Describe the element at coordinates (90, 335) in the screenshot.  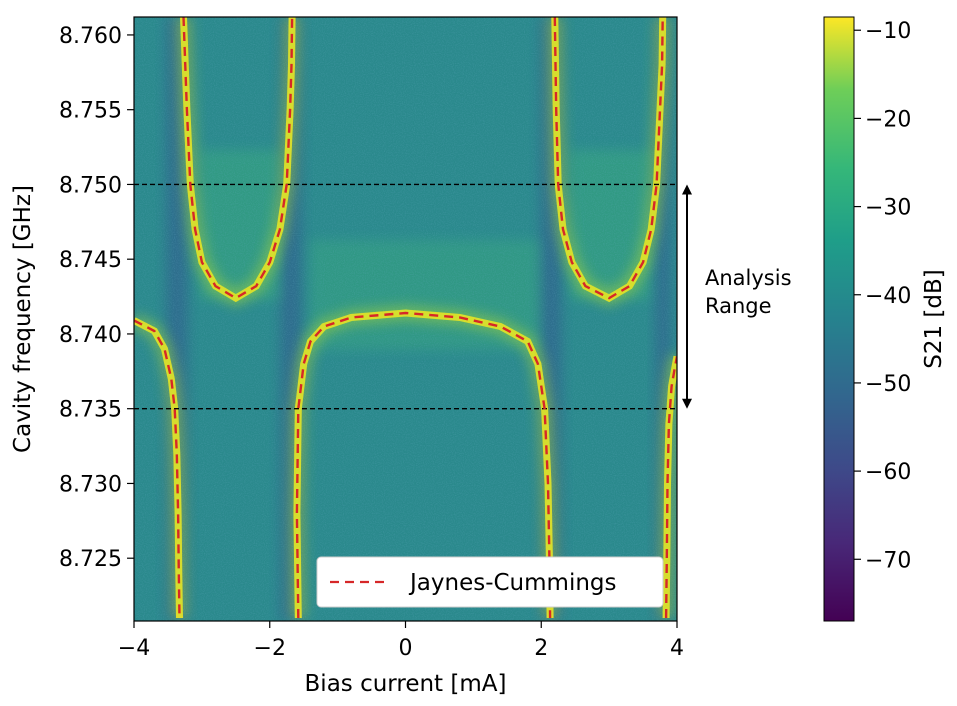
I see `y-tick-label: 8.740` at that location.